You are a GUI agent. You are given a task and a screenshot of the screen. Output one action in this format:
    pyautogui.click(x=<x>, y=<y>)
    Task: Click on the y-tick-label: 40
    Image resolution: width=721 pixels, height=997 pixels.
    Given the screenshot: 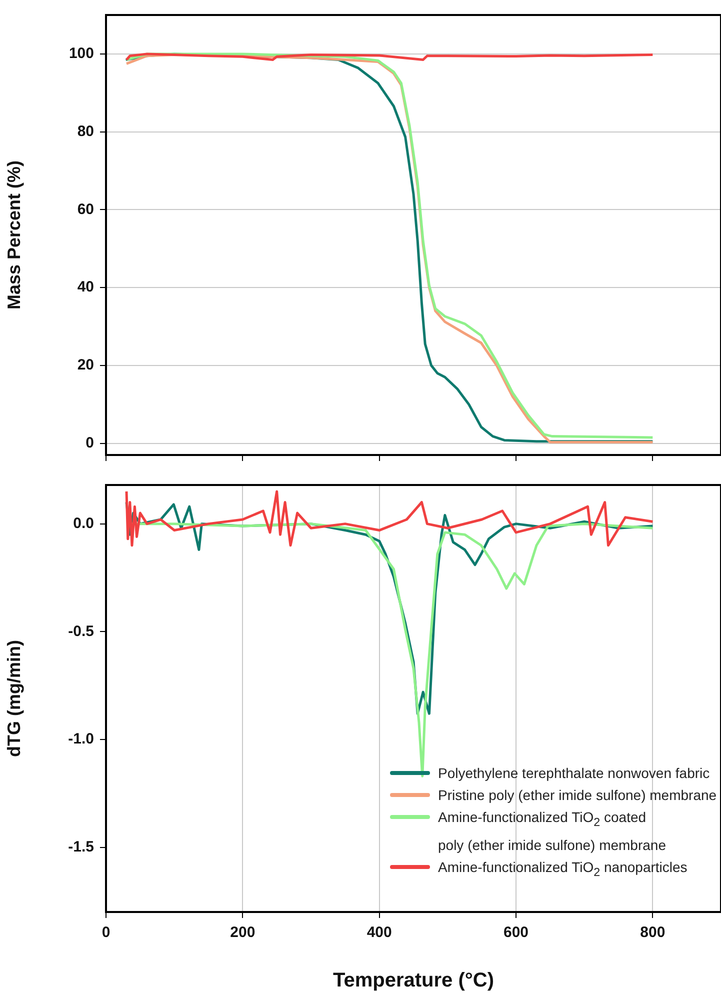 What is the action you would take?
    pyautogui.click(x=85, y=287)
    